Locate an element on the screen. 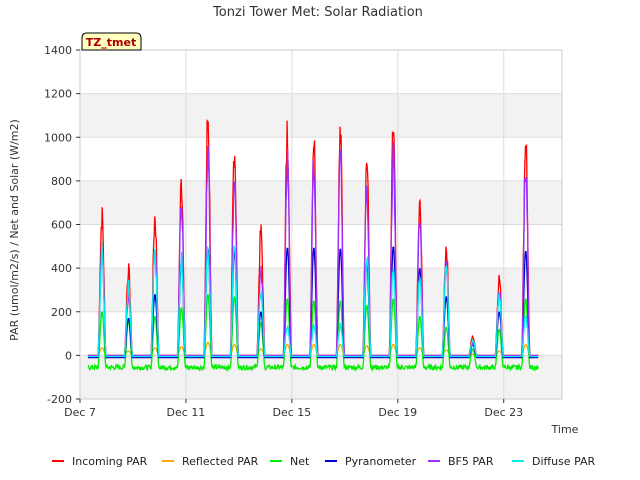 The height and width of the screenshot is (480, 640). legend-label-incoming-par: Incoming PAR is located at coordinates (110, 461).